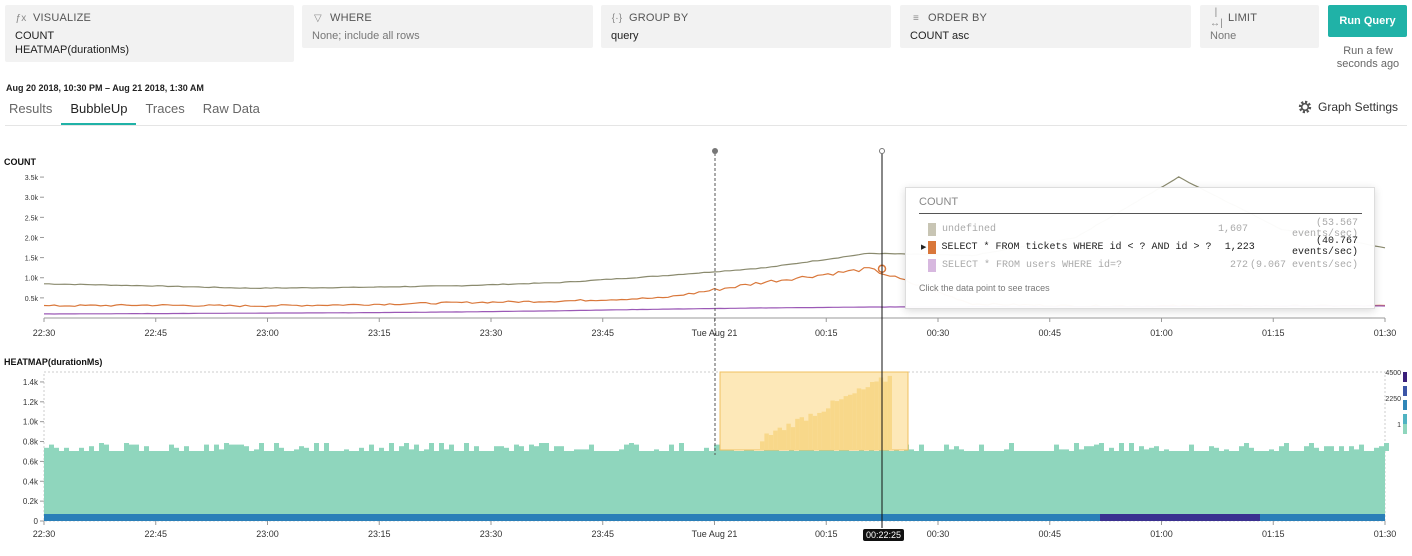 The image size is (1412, 556). I want to click on count-y-tick-label: 3.5k, so click(32, 178).